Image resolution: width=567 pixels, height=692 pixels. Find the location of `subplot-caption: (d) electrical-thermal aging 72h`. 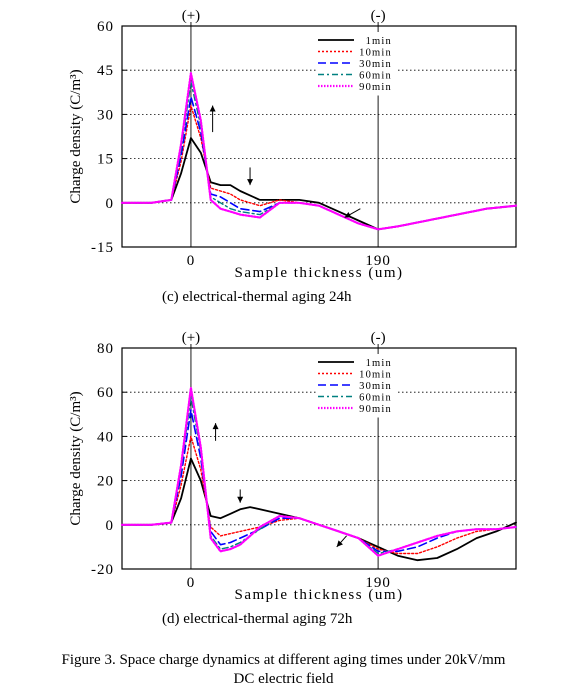

subplot-caption: (d) electrical-thermal aging 72h is located at coordinates (257, 619).